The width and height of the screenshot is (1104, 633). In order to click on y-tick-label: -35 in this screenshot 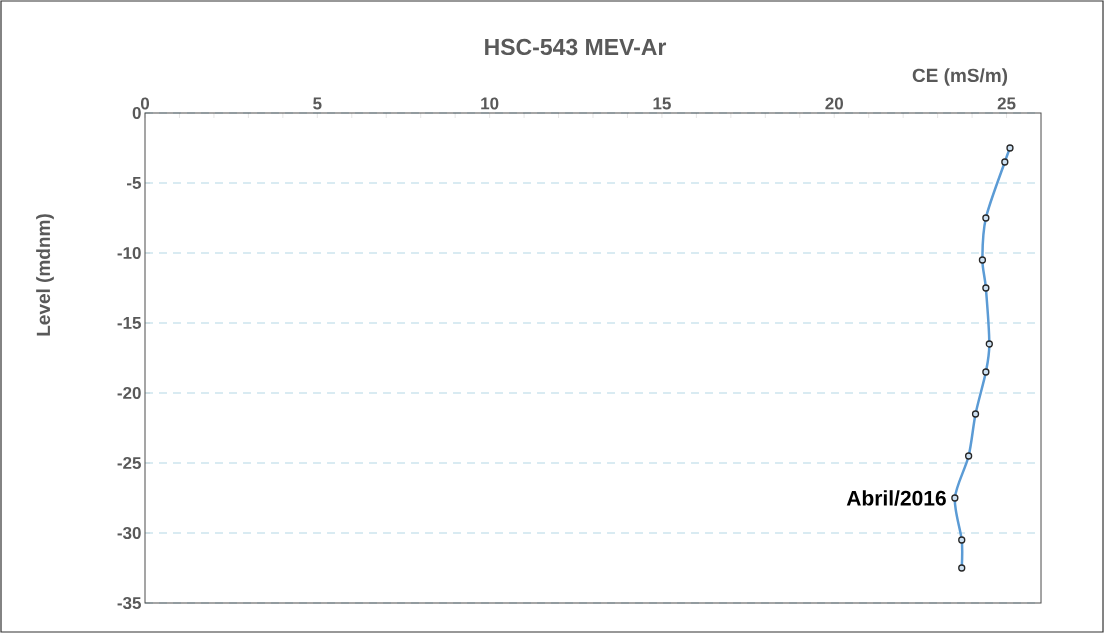, I will do `click(129, 603)`.